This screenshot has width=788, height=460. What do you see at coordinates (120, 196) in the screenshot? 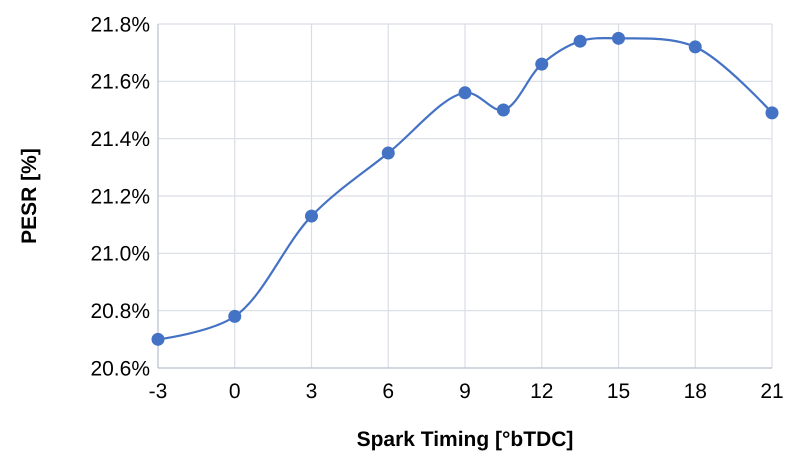
I see `y-tick-label: 21.2%` at bounding box center [120, 196].